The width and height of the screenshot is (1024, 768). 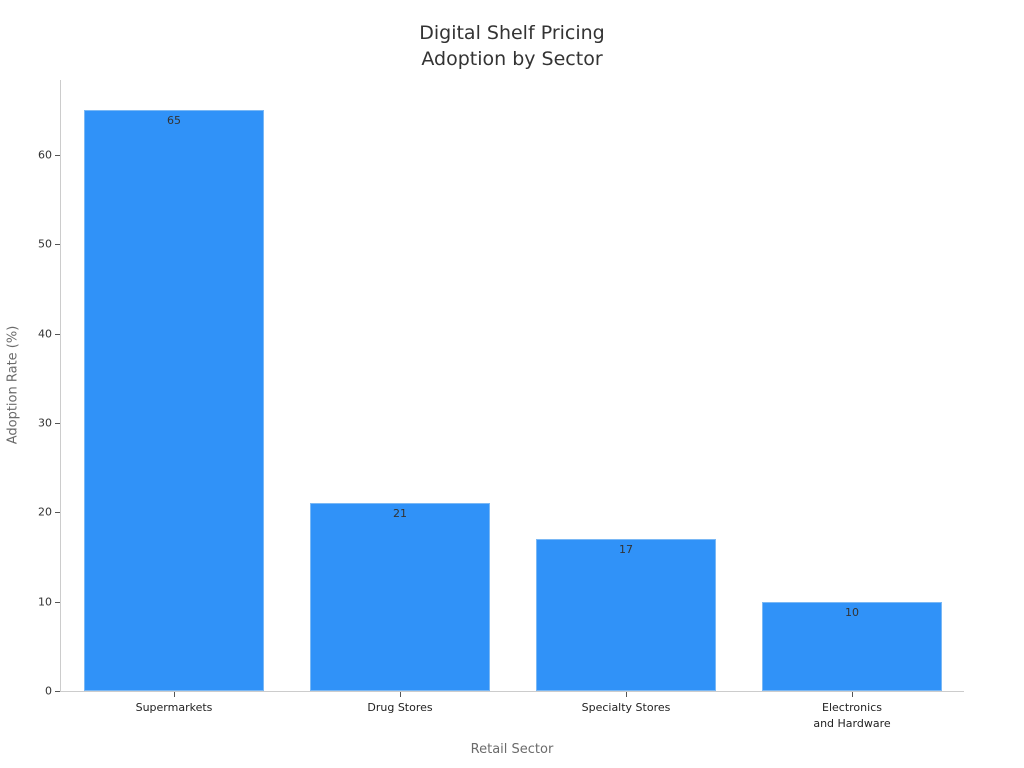 What do you see at coordinates (512, 33) in the screenshot?
I see `chart-title-line-1: Digital Shelf Pricing` at bounding box center [512, 33].